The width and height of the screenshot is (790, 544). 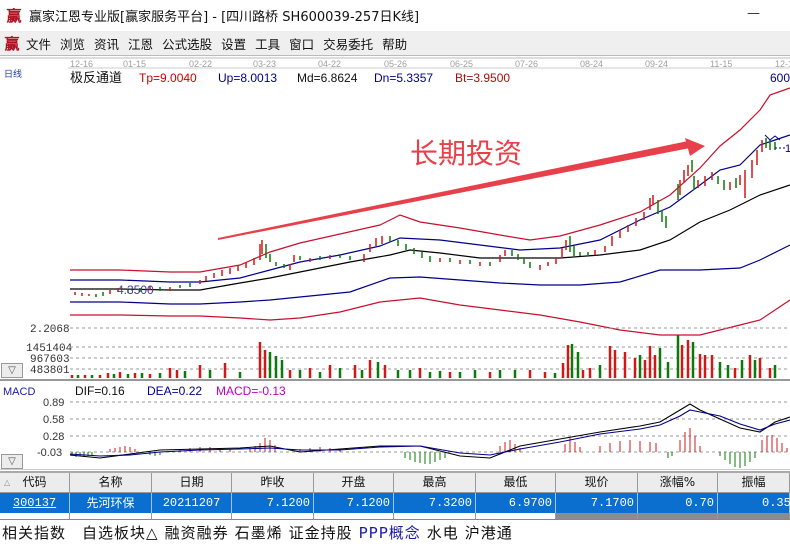 What do you see at coordinates (12, 370) in the screenshot?
I see `volume-collapse-toggle: ▽` at bounding box center [12, 370].